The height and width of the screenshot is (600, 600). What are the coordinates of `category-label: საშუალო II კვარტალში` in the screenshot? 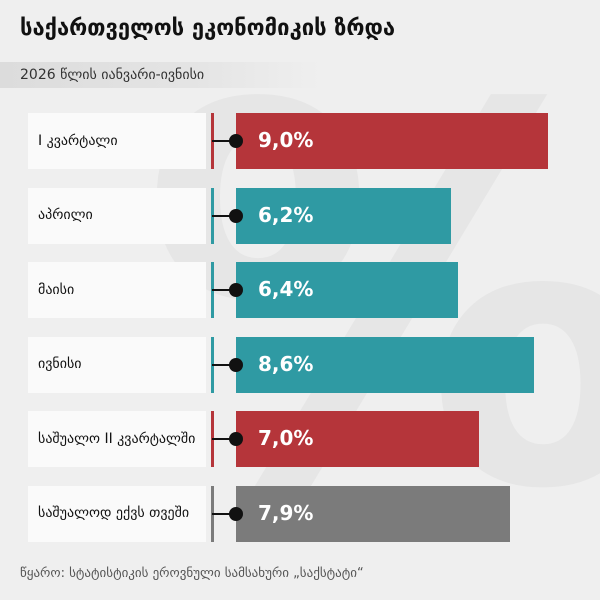 It's located at (117, 439).